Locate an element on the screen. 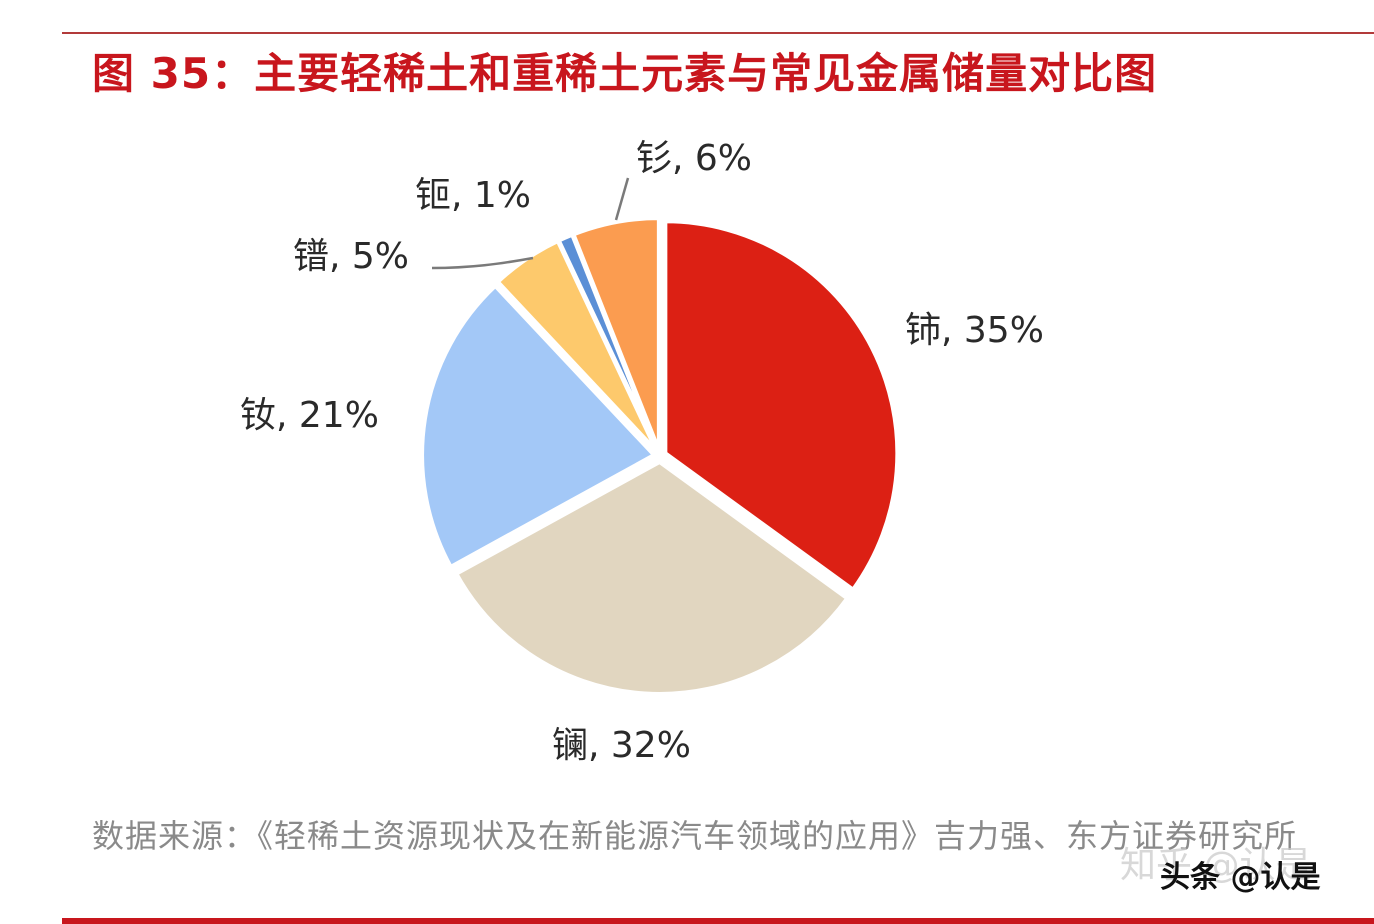 Image resolution: width=1374 pixels, height=924 pixels. label-ce: 铈, 35% is located at coordinates (974, 330).